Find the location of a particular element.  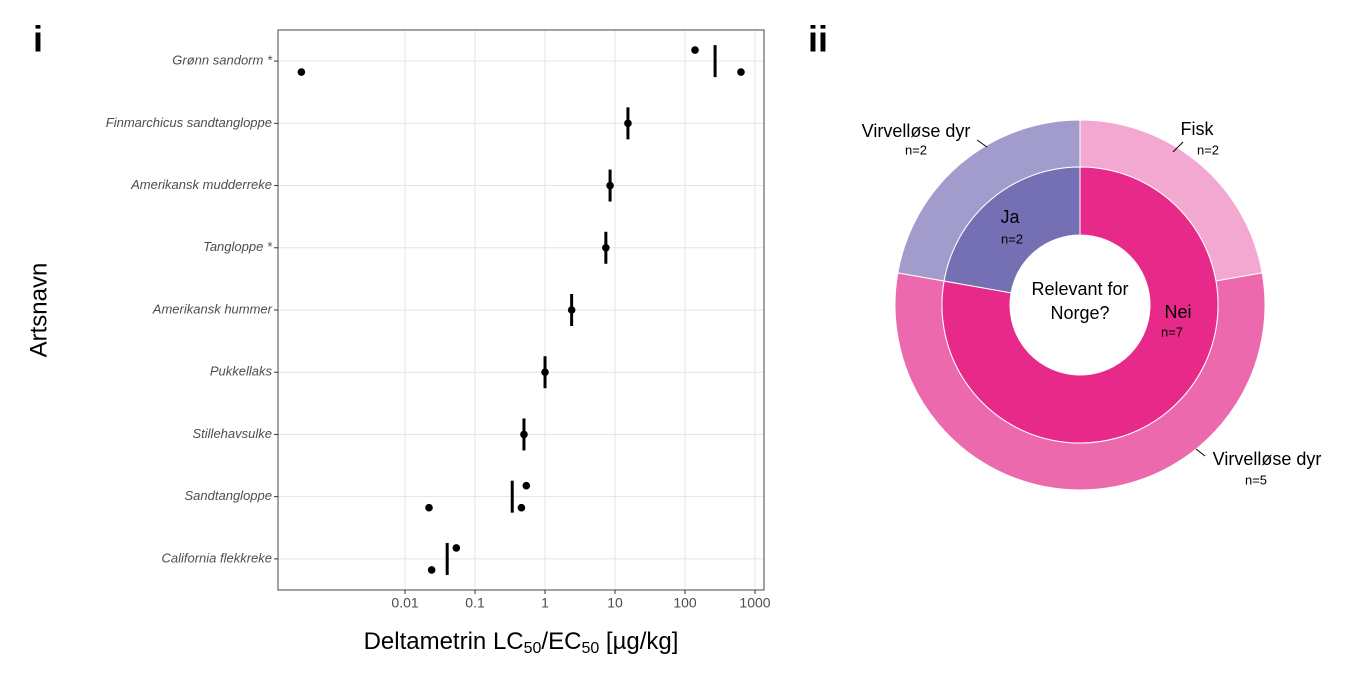

y-tick-label: Finmarchicus sandtangloppe is located at coordinates (189, 122).